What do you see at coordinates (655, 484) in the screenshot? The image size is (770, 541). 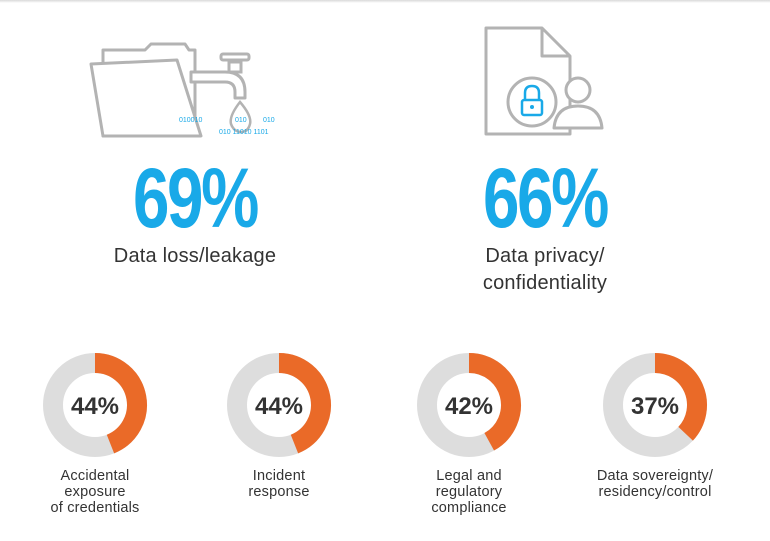 I see `donut-label: Data sovereignty/ residency/control` at bounding box center [655, 484].